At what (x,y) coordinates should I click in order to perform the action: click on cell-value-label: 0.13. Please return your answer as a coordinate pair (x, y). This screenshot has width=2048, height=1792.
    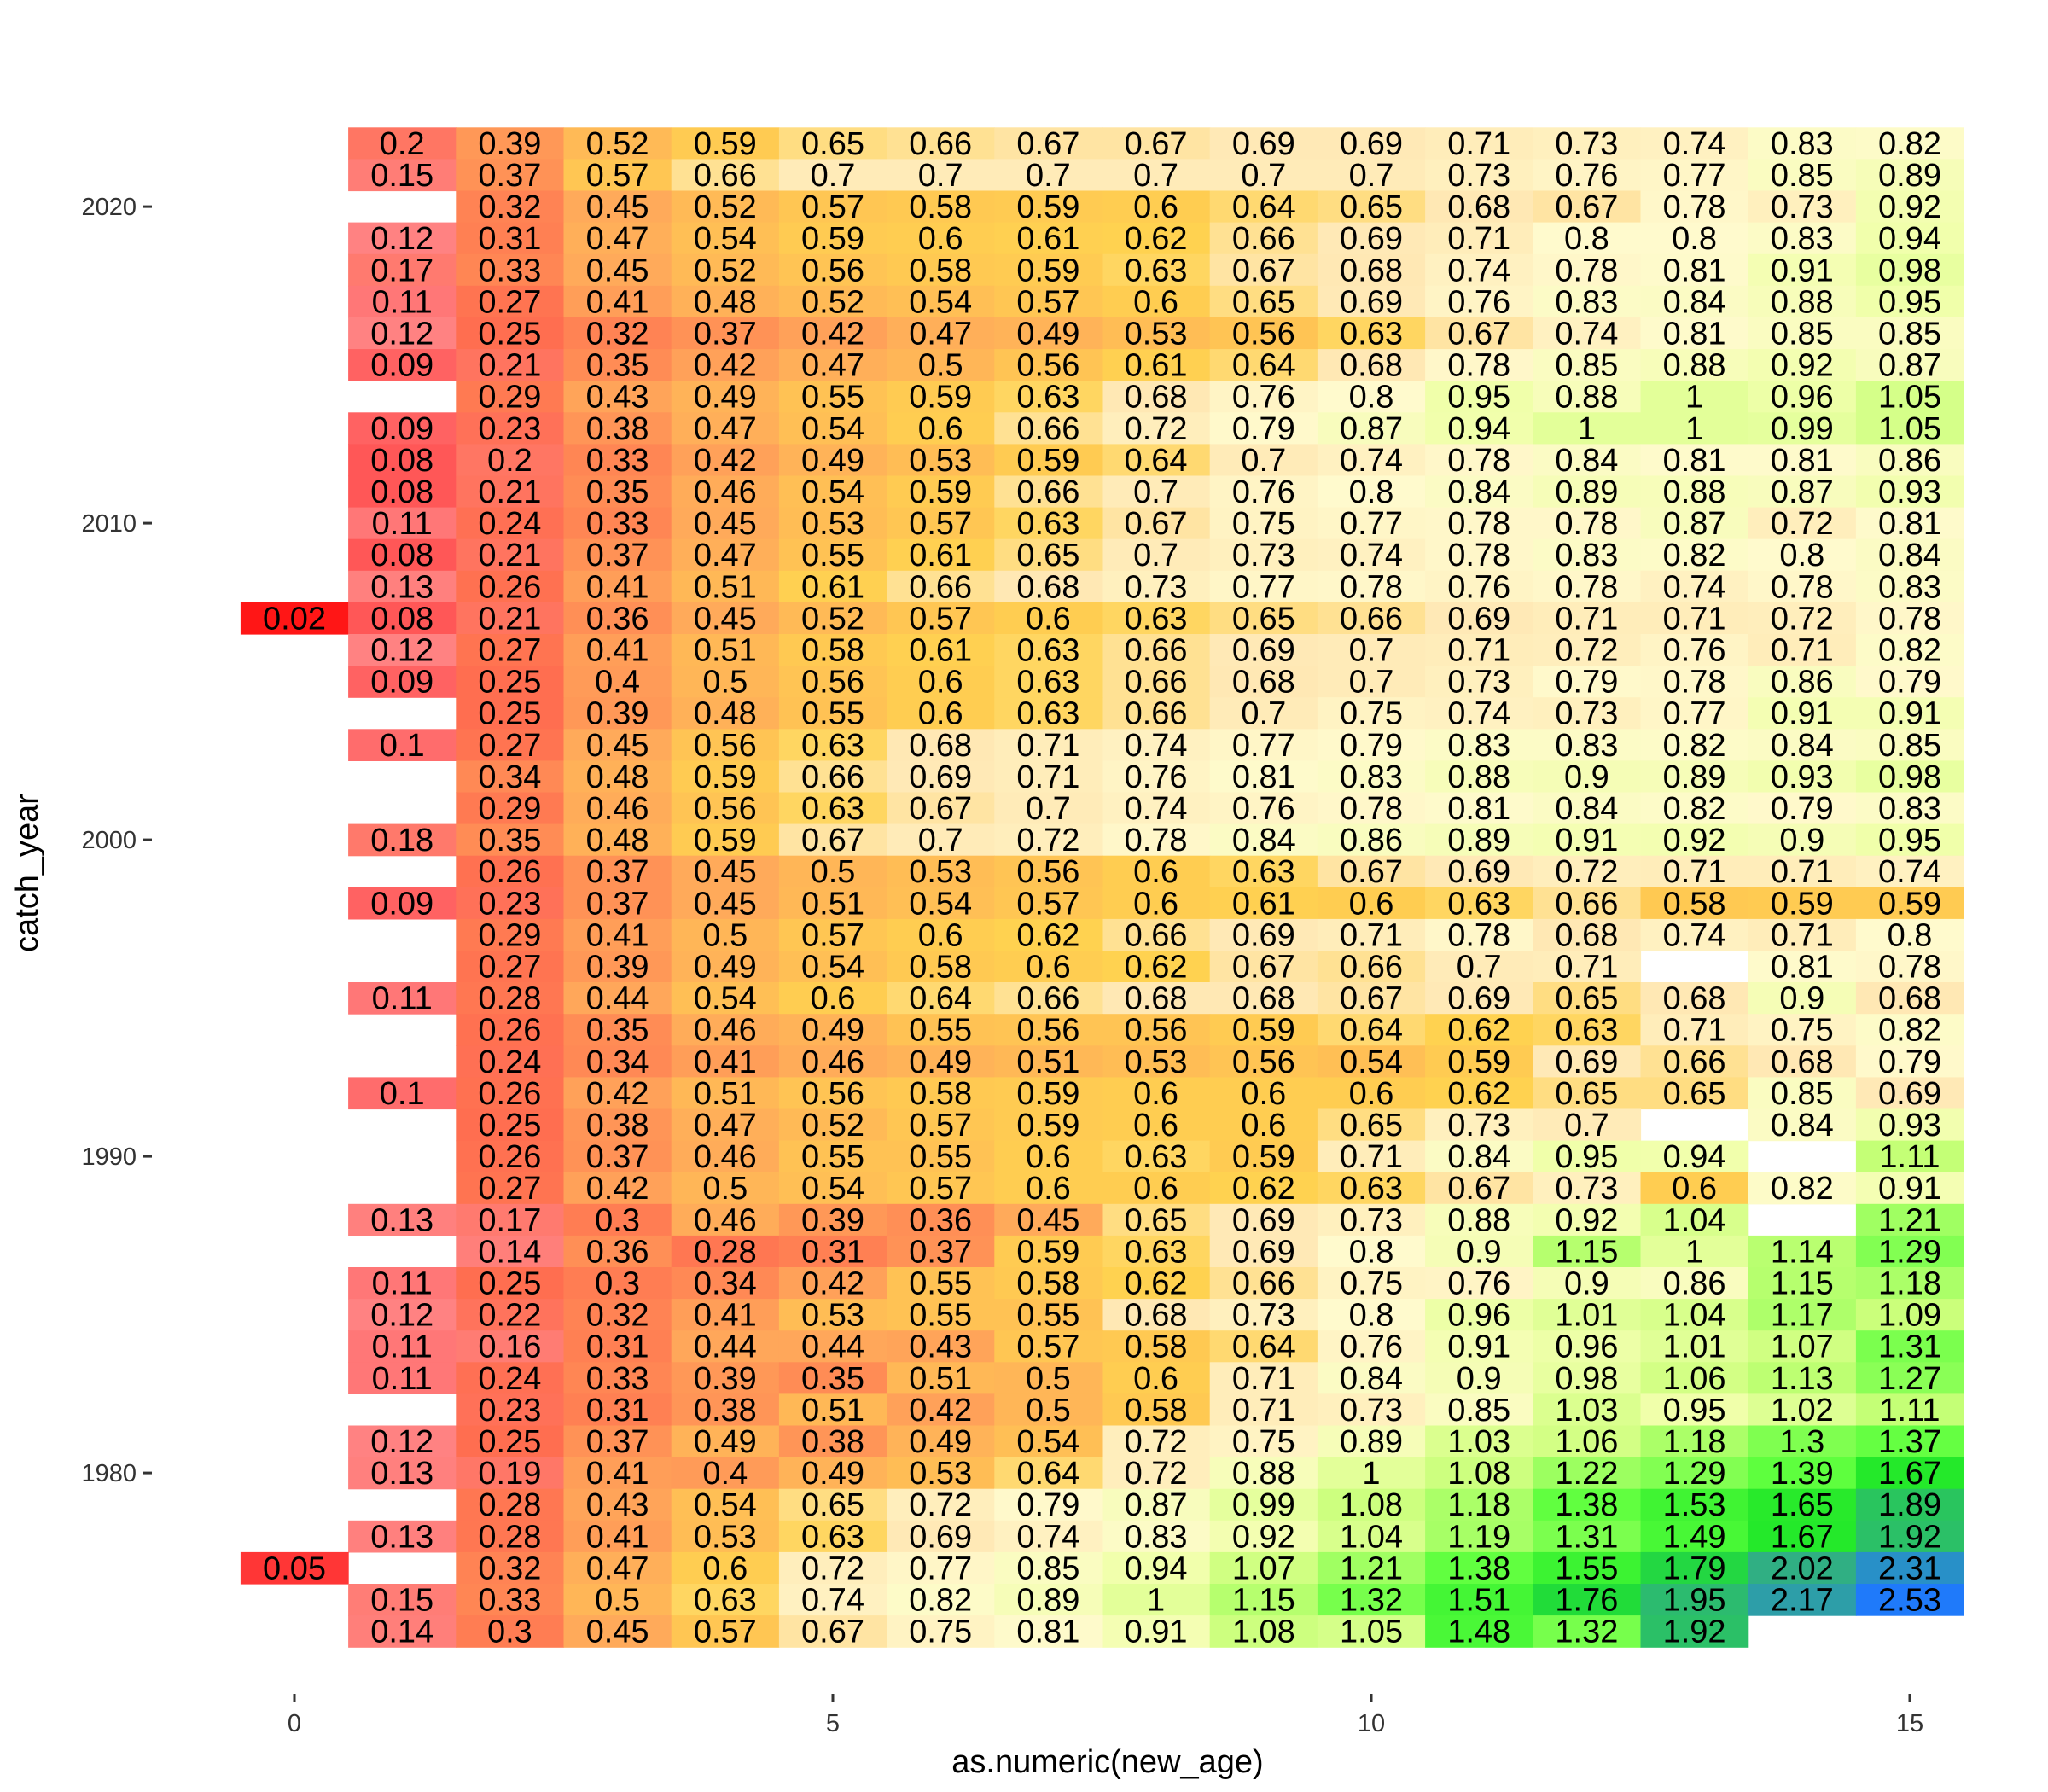
    Looking at the image, I should click on (401, 1537).